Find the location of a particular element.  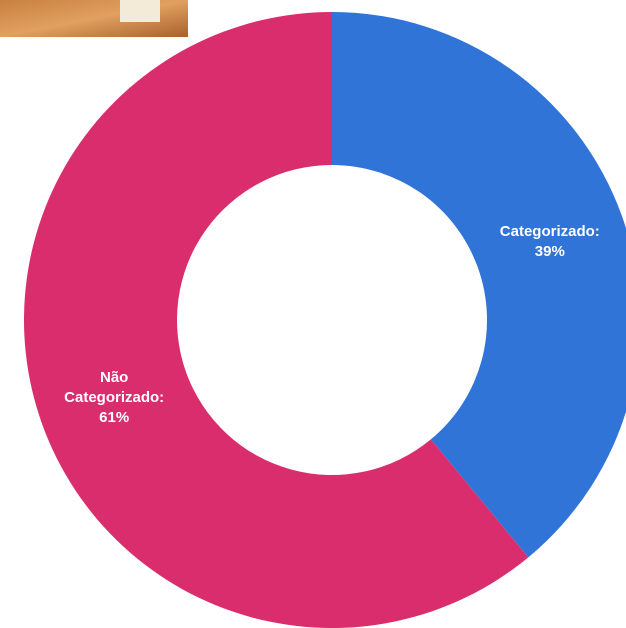

data-label: Não Categorizado: 61% is located at coordinates (114, 398).